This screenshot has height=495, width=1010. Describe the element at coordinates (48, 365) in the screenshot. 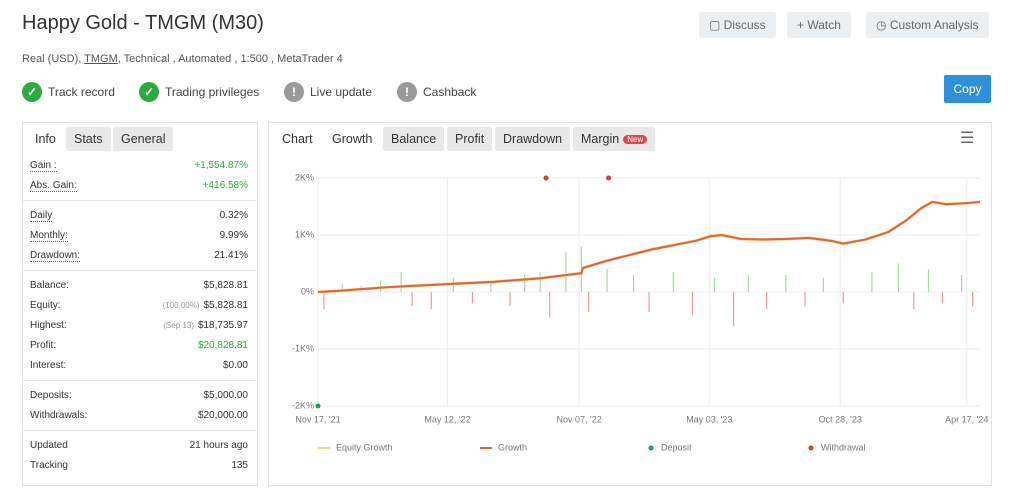

I see `stat-label: Interest:` at that location.